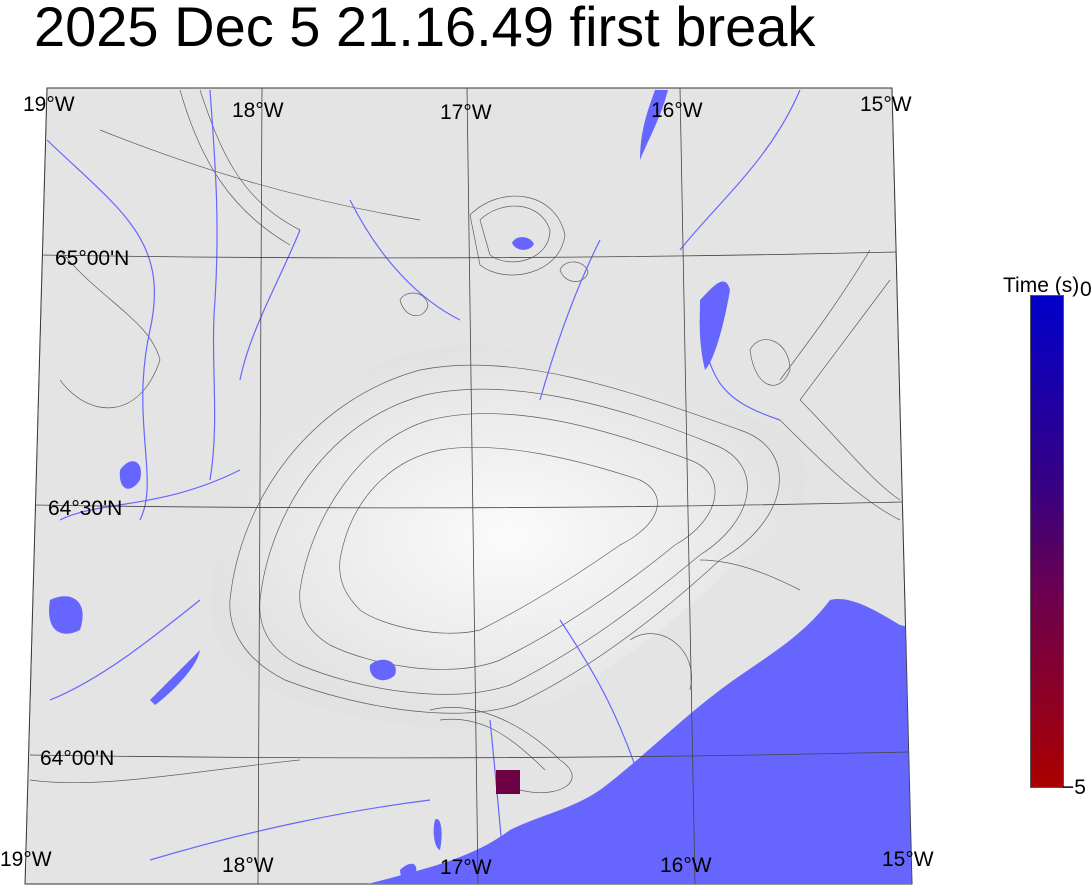 The image size is (1092, 886). What do you see at coordinates (77, 758) in the screenshot?
I see `lat-label: 64°00'N` at bounding box center [77, 758].